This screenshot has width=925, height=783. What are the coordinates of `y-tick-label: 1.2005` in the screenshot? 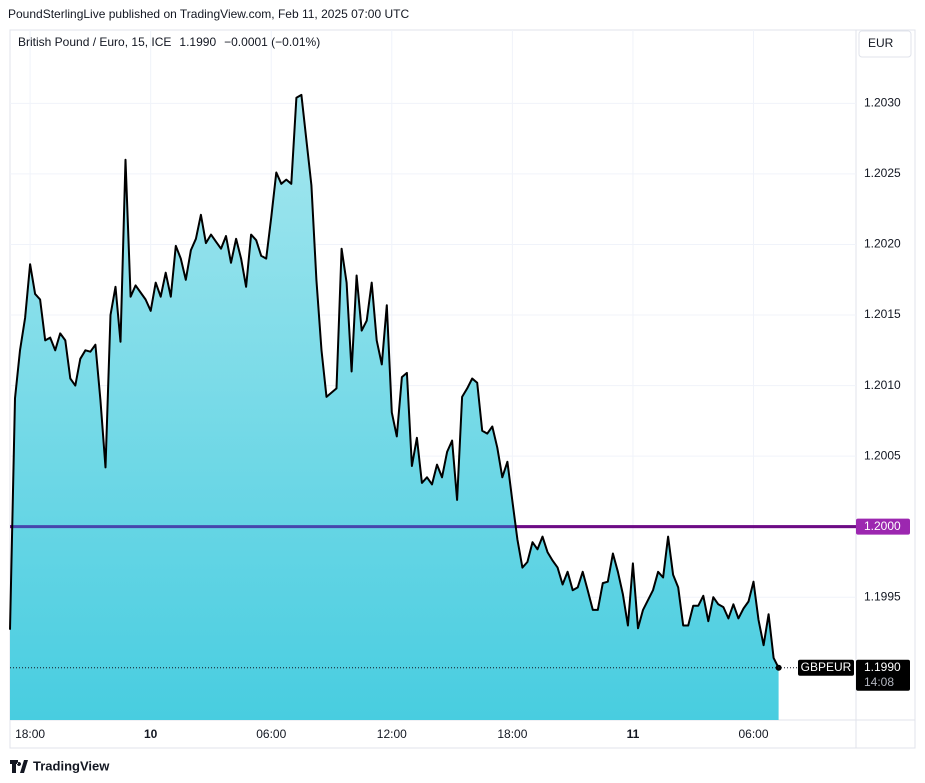 It's located at (882, 455).